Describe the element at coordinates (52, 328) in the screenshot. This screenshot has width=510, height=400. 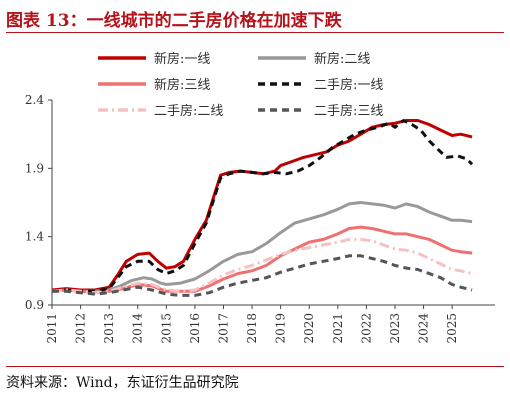
I see `x-tick-label: 2011` at that location.